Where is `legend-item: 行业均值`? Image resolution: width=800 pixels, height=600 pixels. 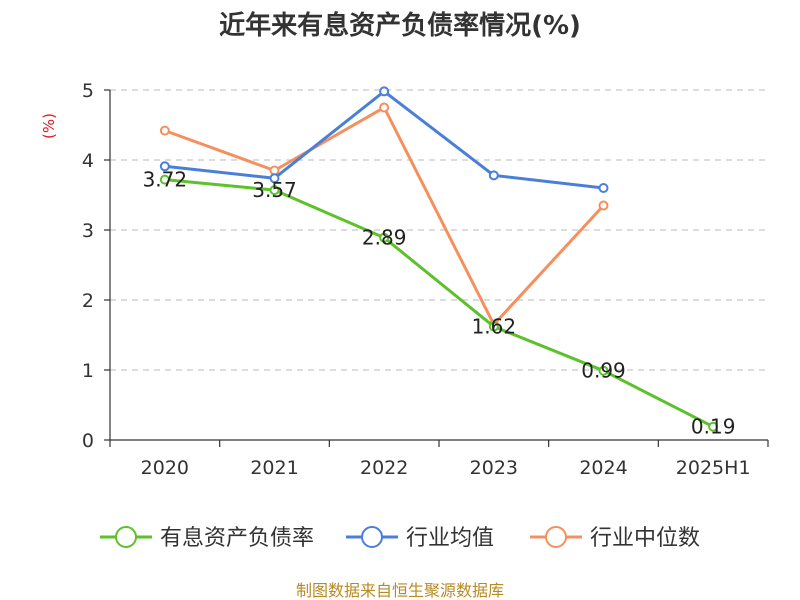 legend-item: 行业均值 is located at coordinates (420, 538).